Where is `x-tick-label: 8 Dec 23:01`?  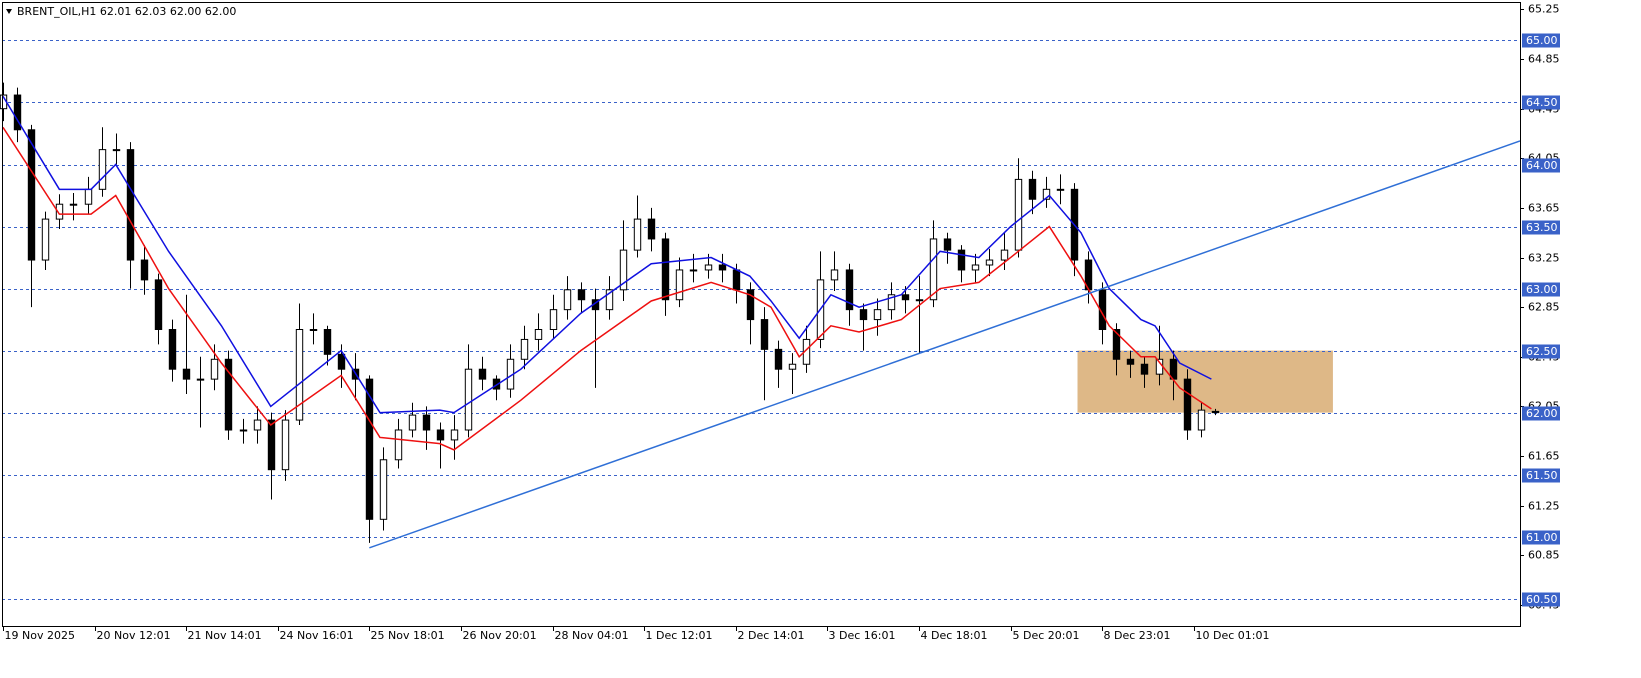 x-tick-label: 8 Dec 23:01 is located at coordinates (1137, 635).